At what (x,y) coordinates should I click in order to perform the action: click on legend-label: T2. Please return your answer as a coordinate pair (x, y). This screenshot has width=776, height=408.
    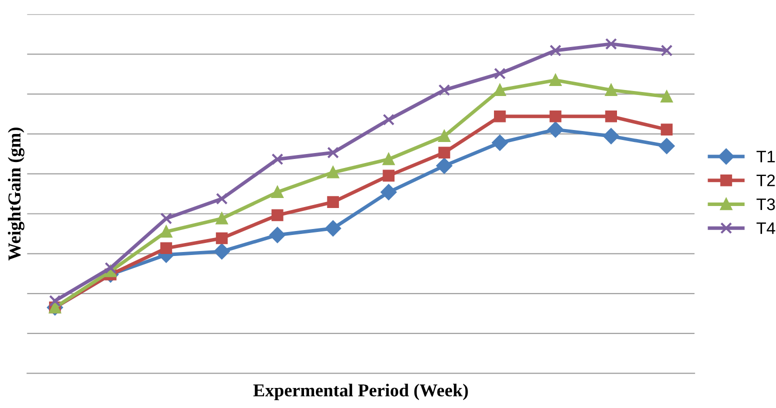
    Looking at the image, I should click on (765, 180).